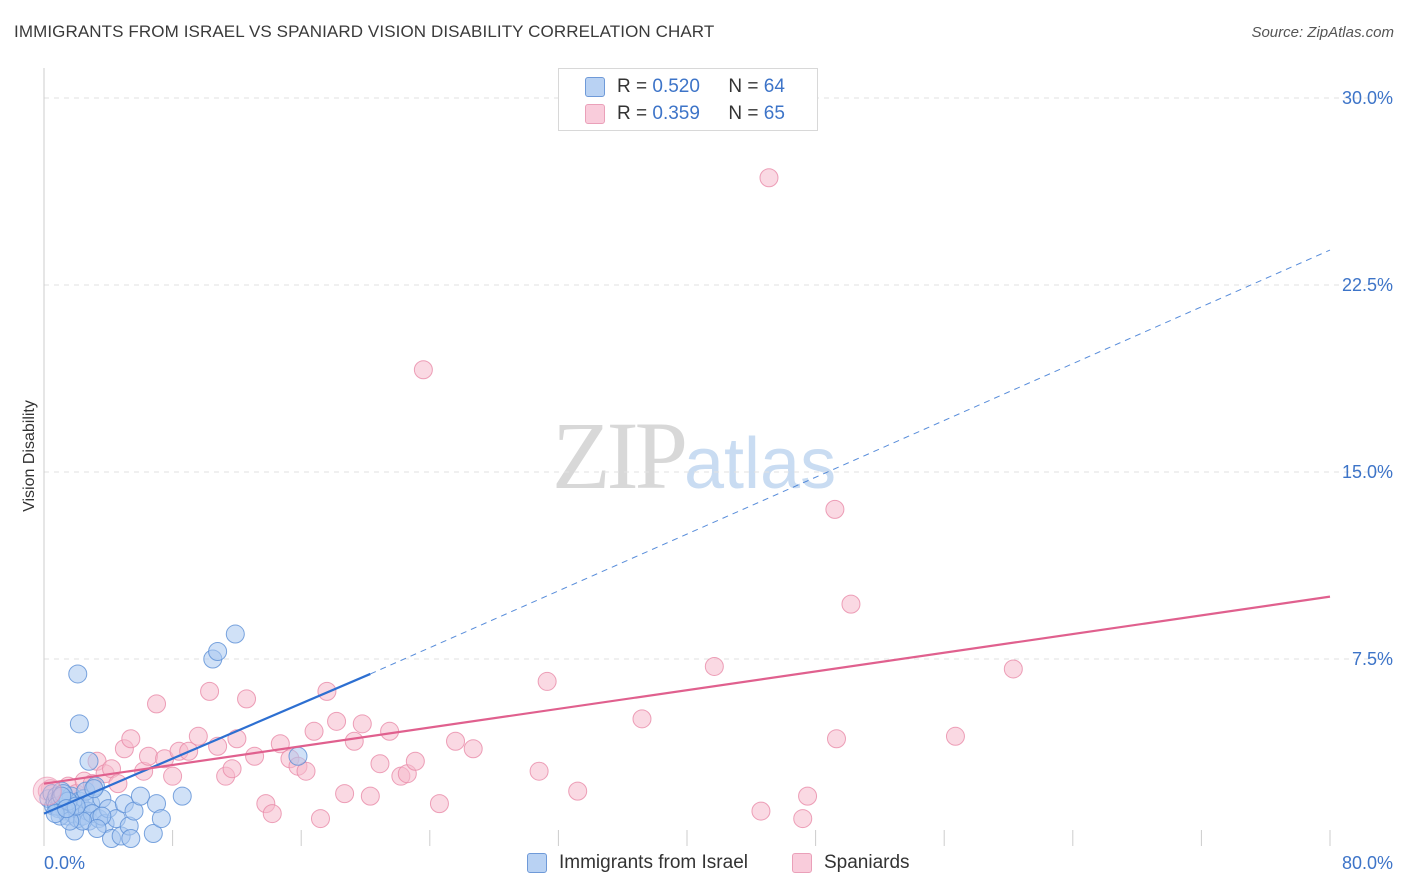 This screenshot has width=1406, height=892. I want to click on bottom-legend-swatch-spaniards, so click(802, 863).